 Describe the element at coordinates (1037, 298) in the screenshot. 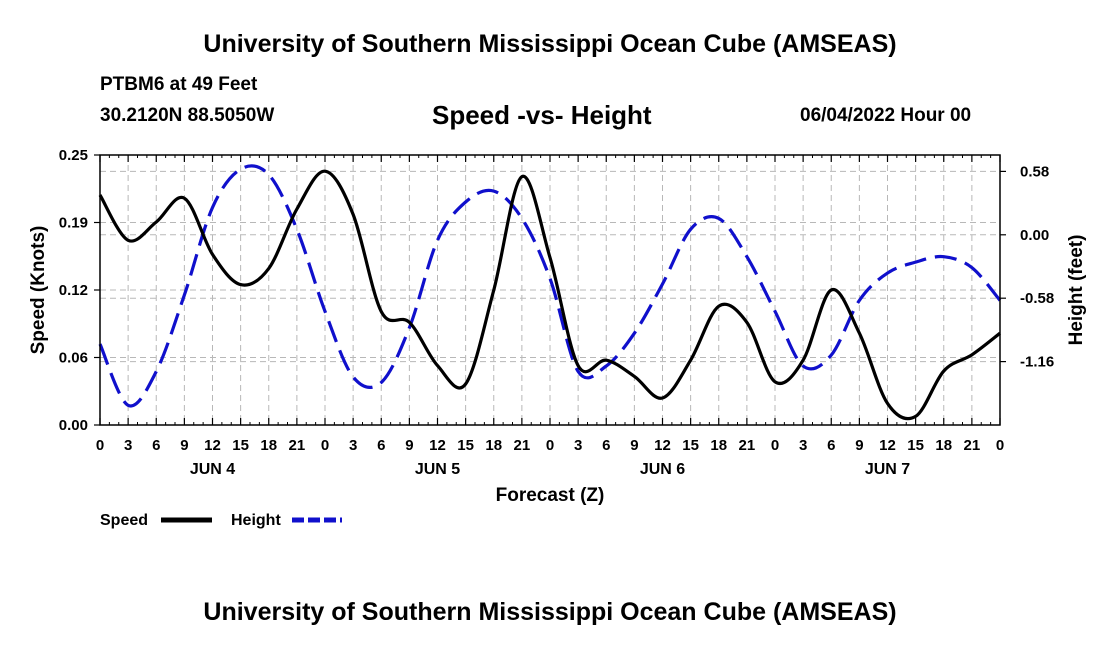

I see `y-right-tick-label: -0.58` at that location.